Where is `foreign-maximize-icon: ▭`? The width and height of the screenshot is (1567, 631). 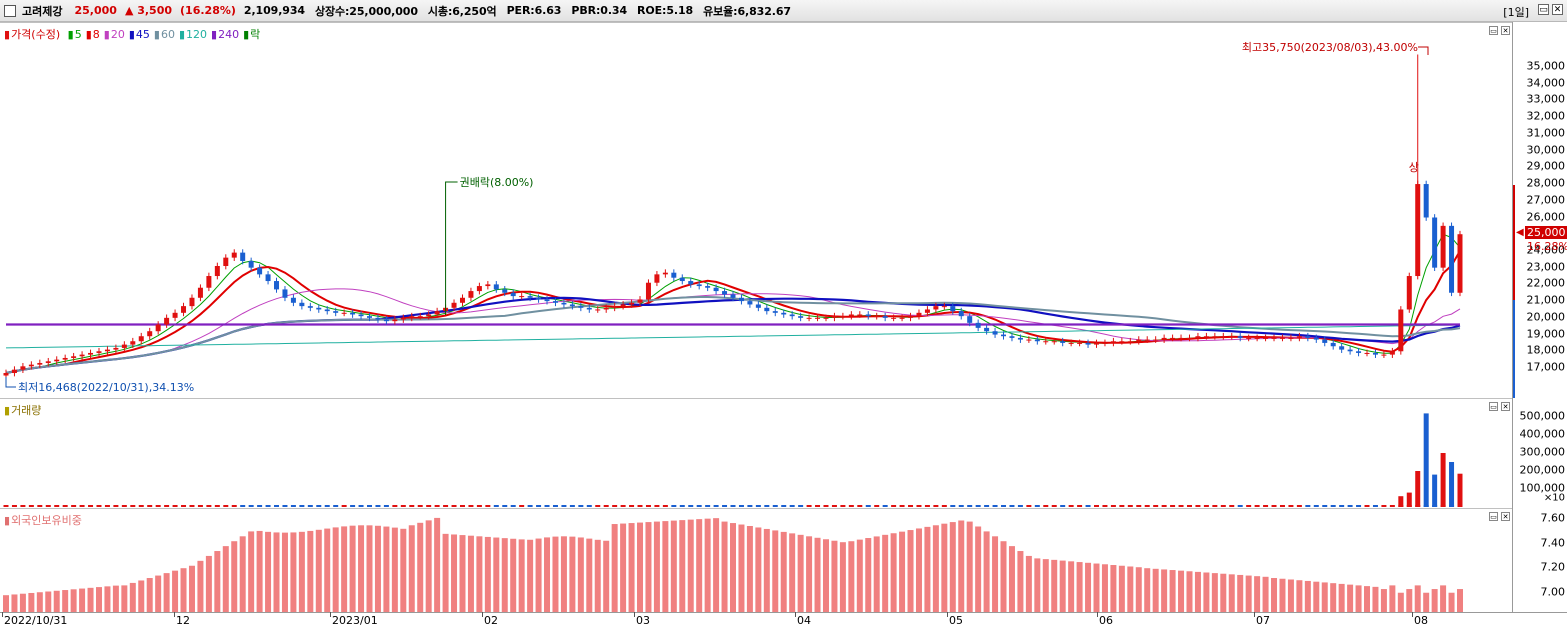 foreign-maximize-icon: ▭ is located at coordinates (1493, 516).